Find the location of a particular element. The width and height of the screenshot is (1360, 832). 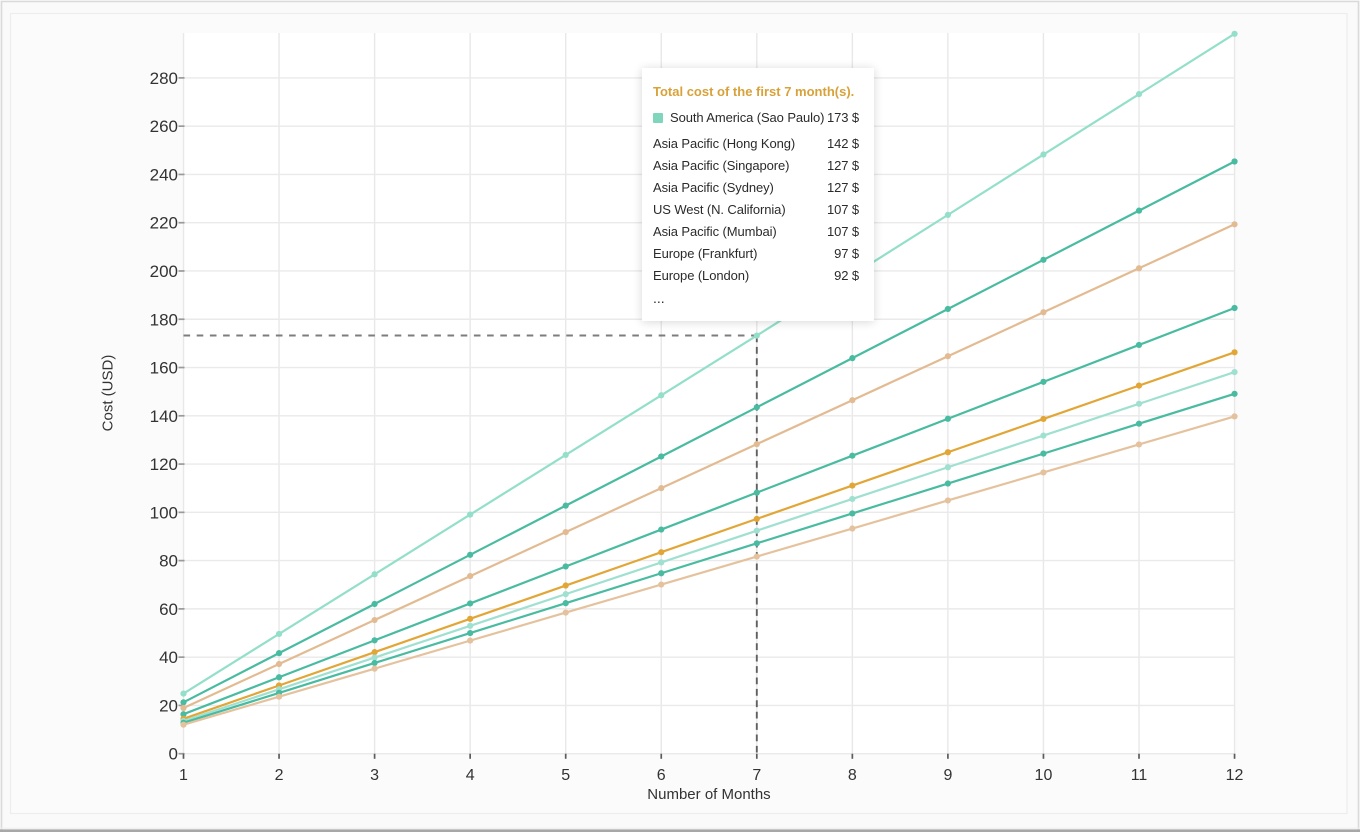

svg-text: 3 is located at coordinates (374, 775).